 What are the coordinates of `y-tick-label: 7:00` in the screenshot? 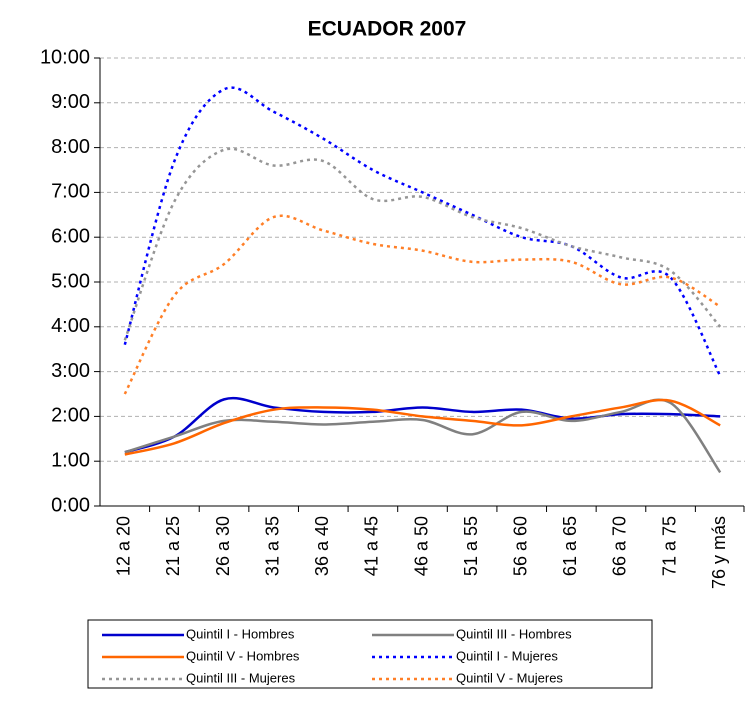 It's located at (70, 192).